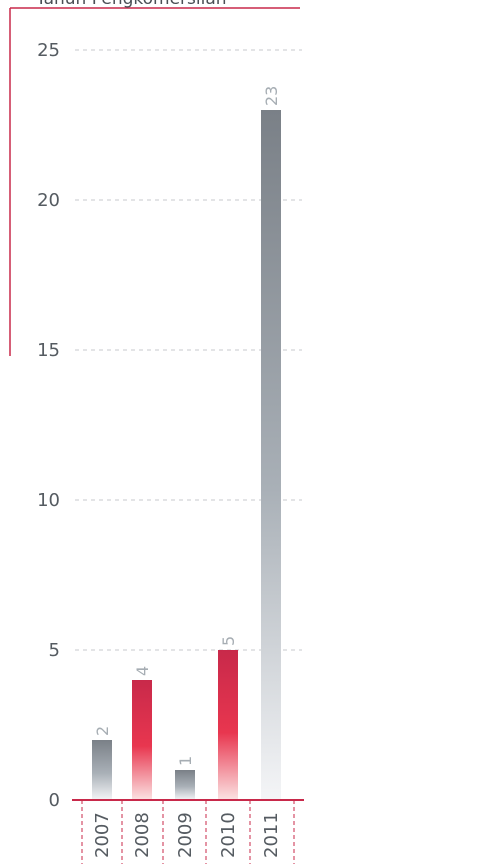 Image resolution: width=491 pixels, height=864 pixels. Describe the element at coordinates (102, 731) in the screenshot. I see `value-label: 2` at that location.